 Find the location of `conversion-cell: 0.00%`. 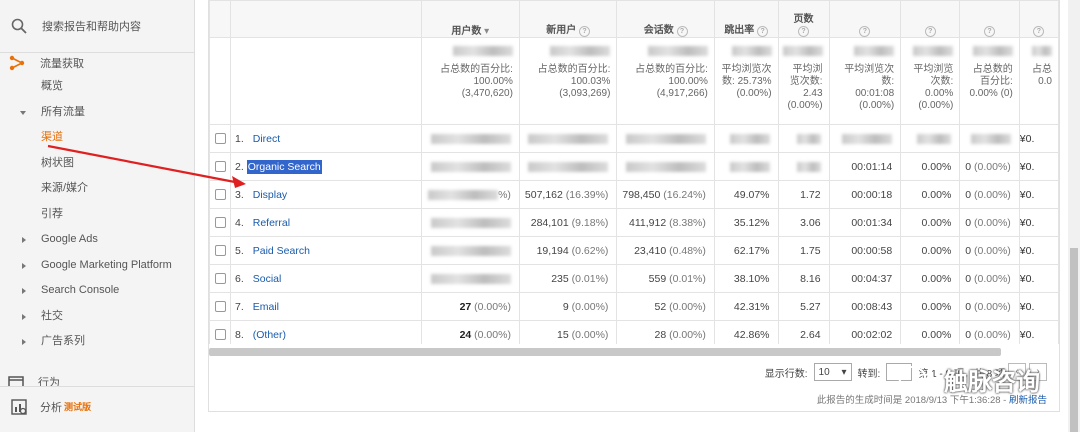

conversion-cell: 0.00% is located at coordinates (930, 250).